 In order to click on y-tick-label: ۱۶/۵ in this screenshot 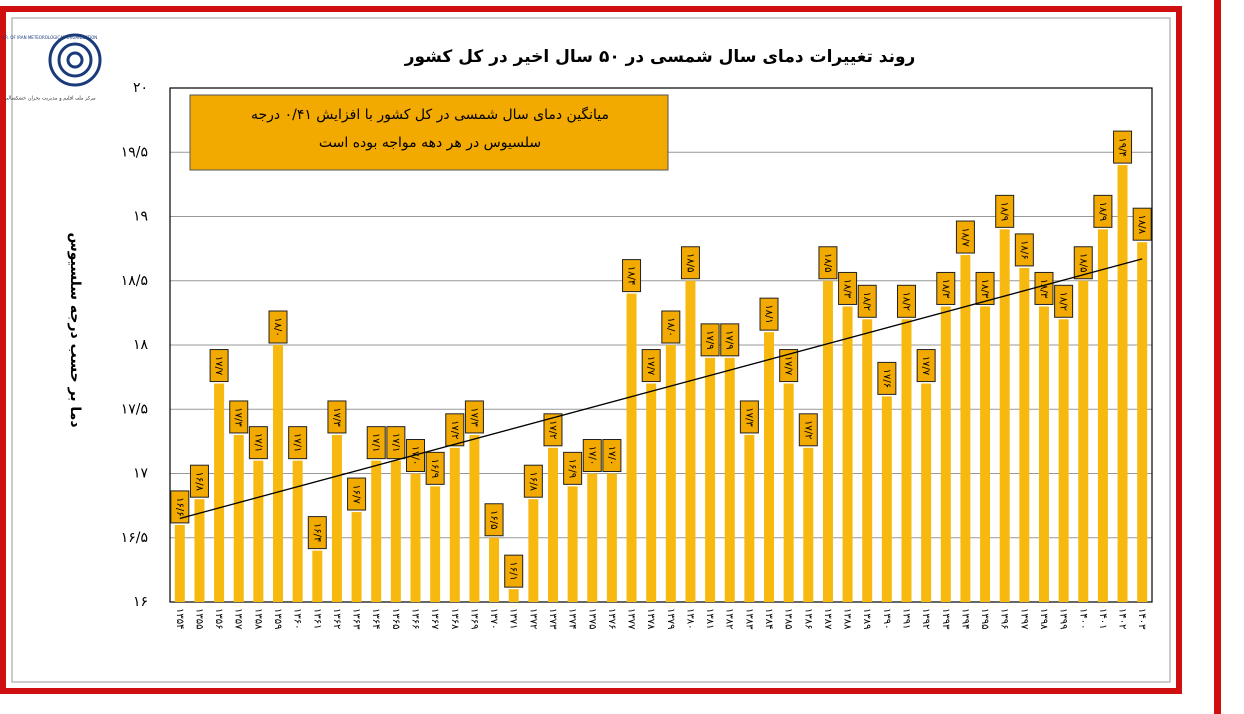, I will do `click(134, 538)`.